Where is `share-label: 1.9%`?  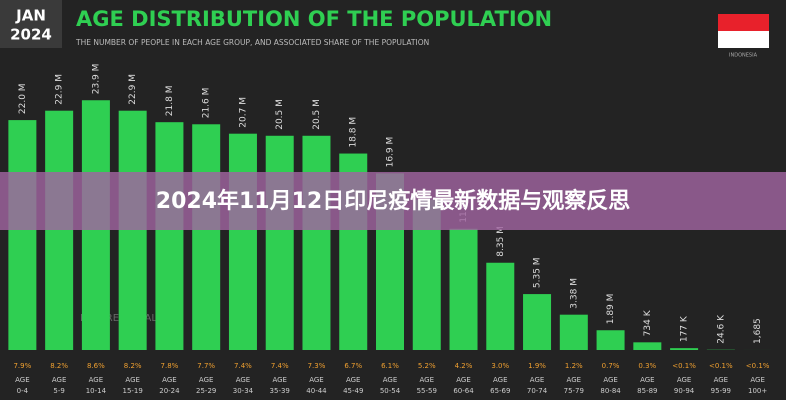
share-label: 1.9% is located at coordinates (537, 366).